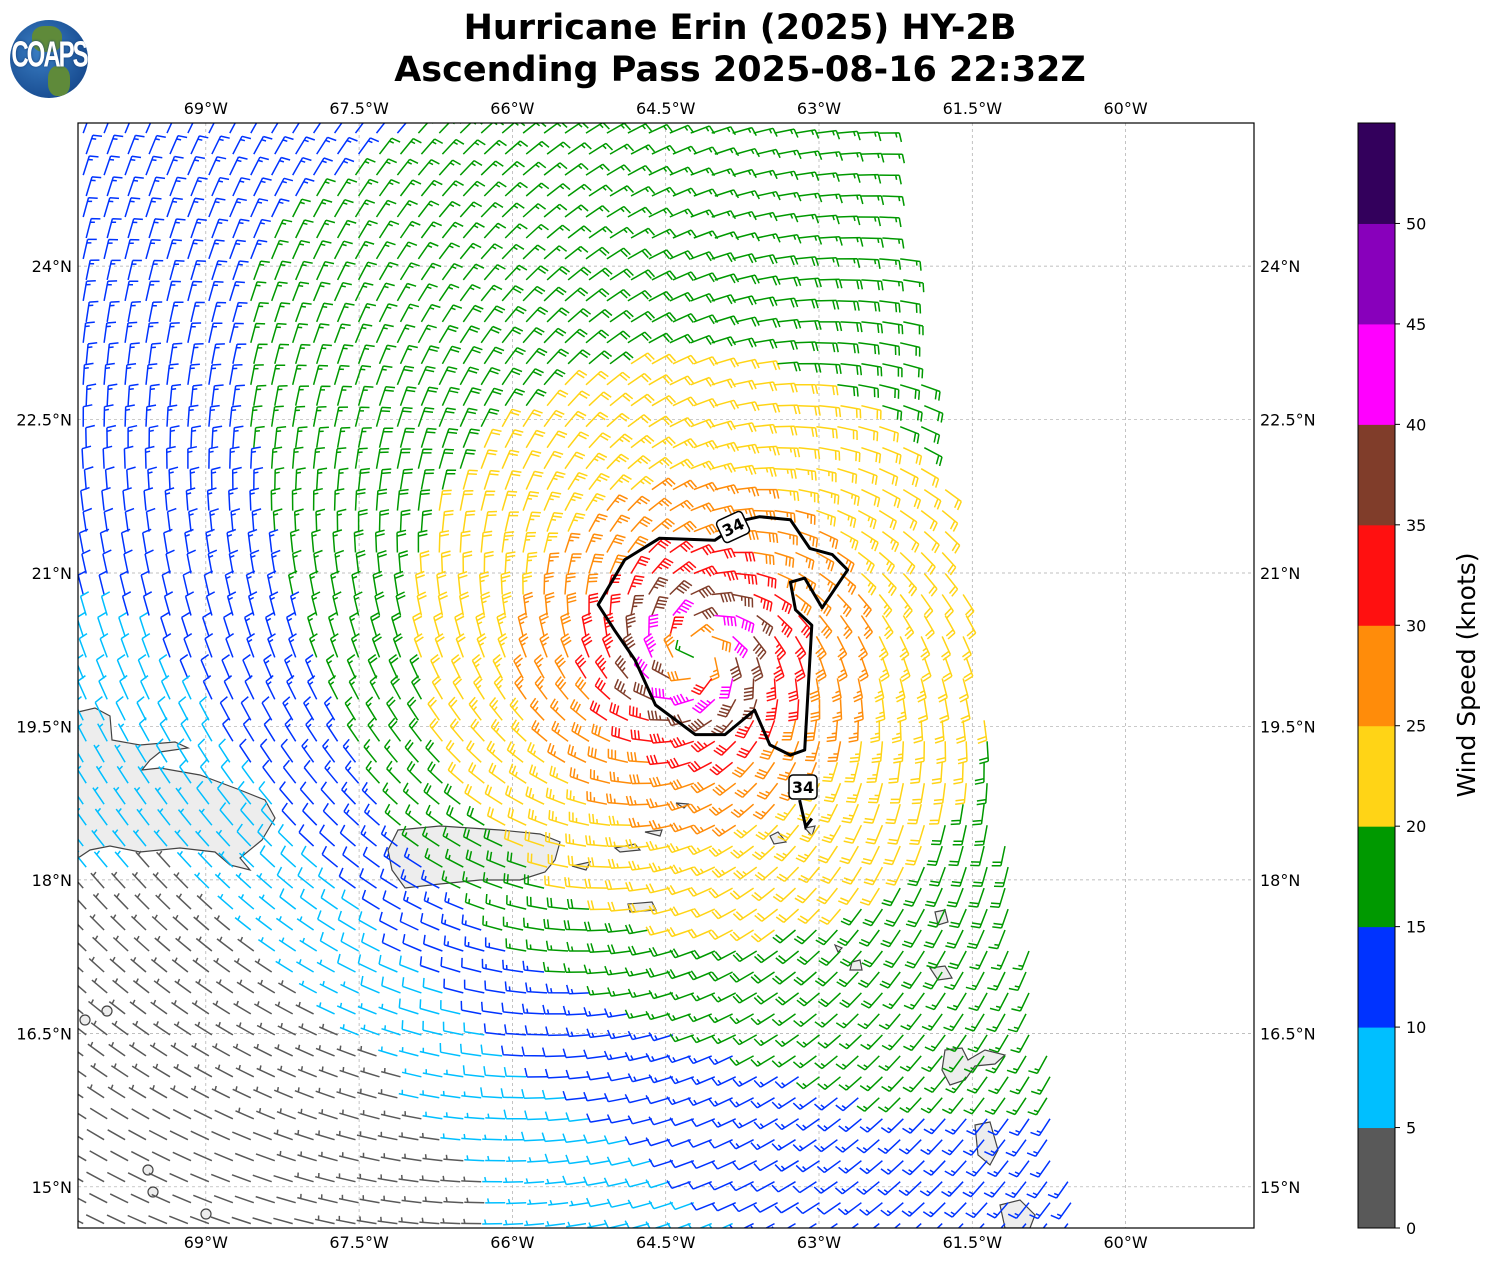  I want to click on chart-title-line2: Ascending Pass 2025-08-16 22:32Z, so click(740, 70).